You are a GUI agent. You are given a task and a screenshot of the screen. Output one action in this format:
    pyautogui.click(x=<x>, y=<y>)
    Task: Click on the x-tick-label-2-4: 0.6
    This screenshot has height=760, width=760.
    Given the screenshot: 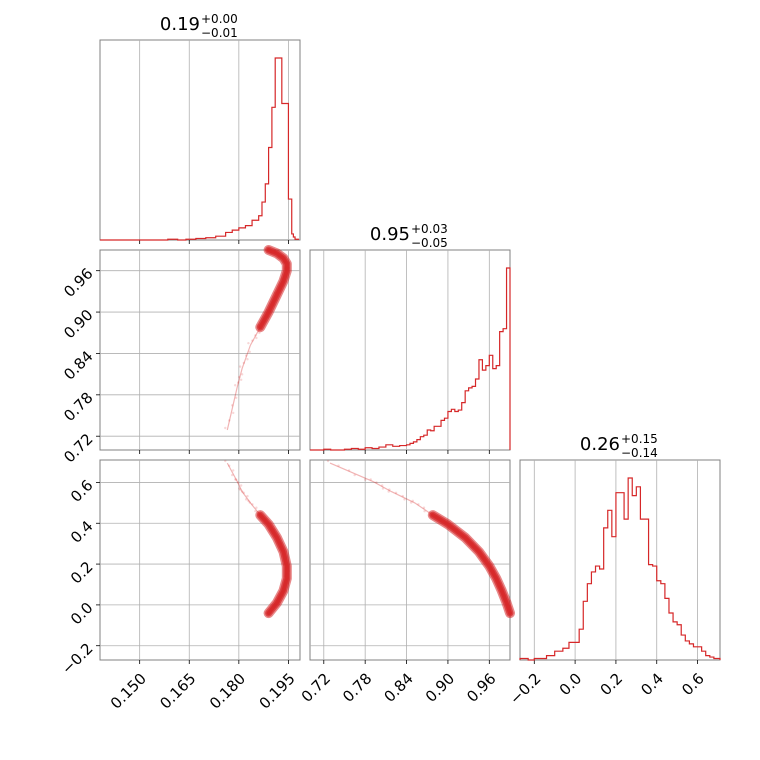 What is the action you would take?
    pyautogui.click(x=693, y=685)
    